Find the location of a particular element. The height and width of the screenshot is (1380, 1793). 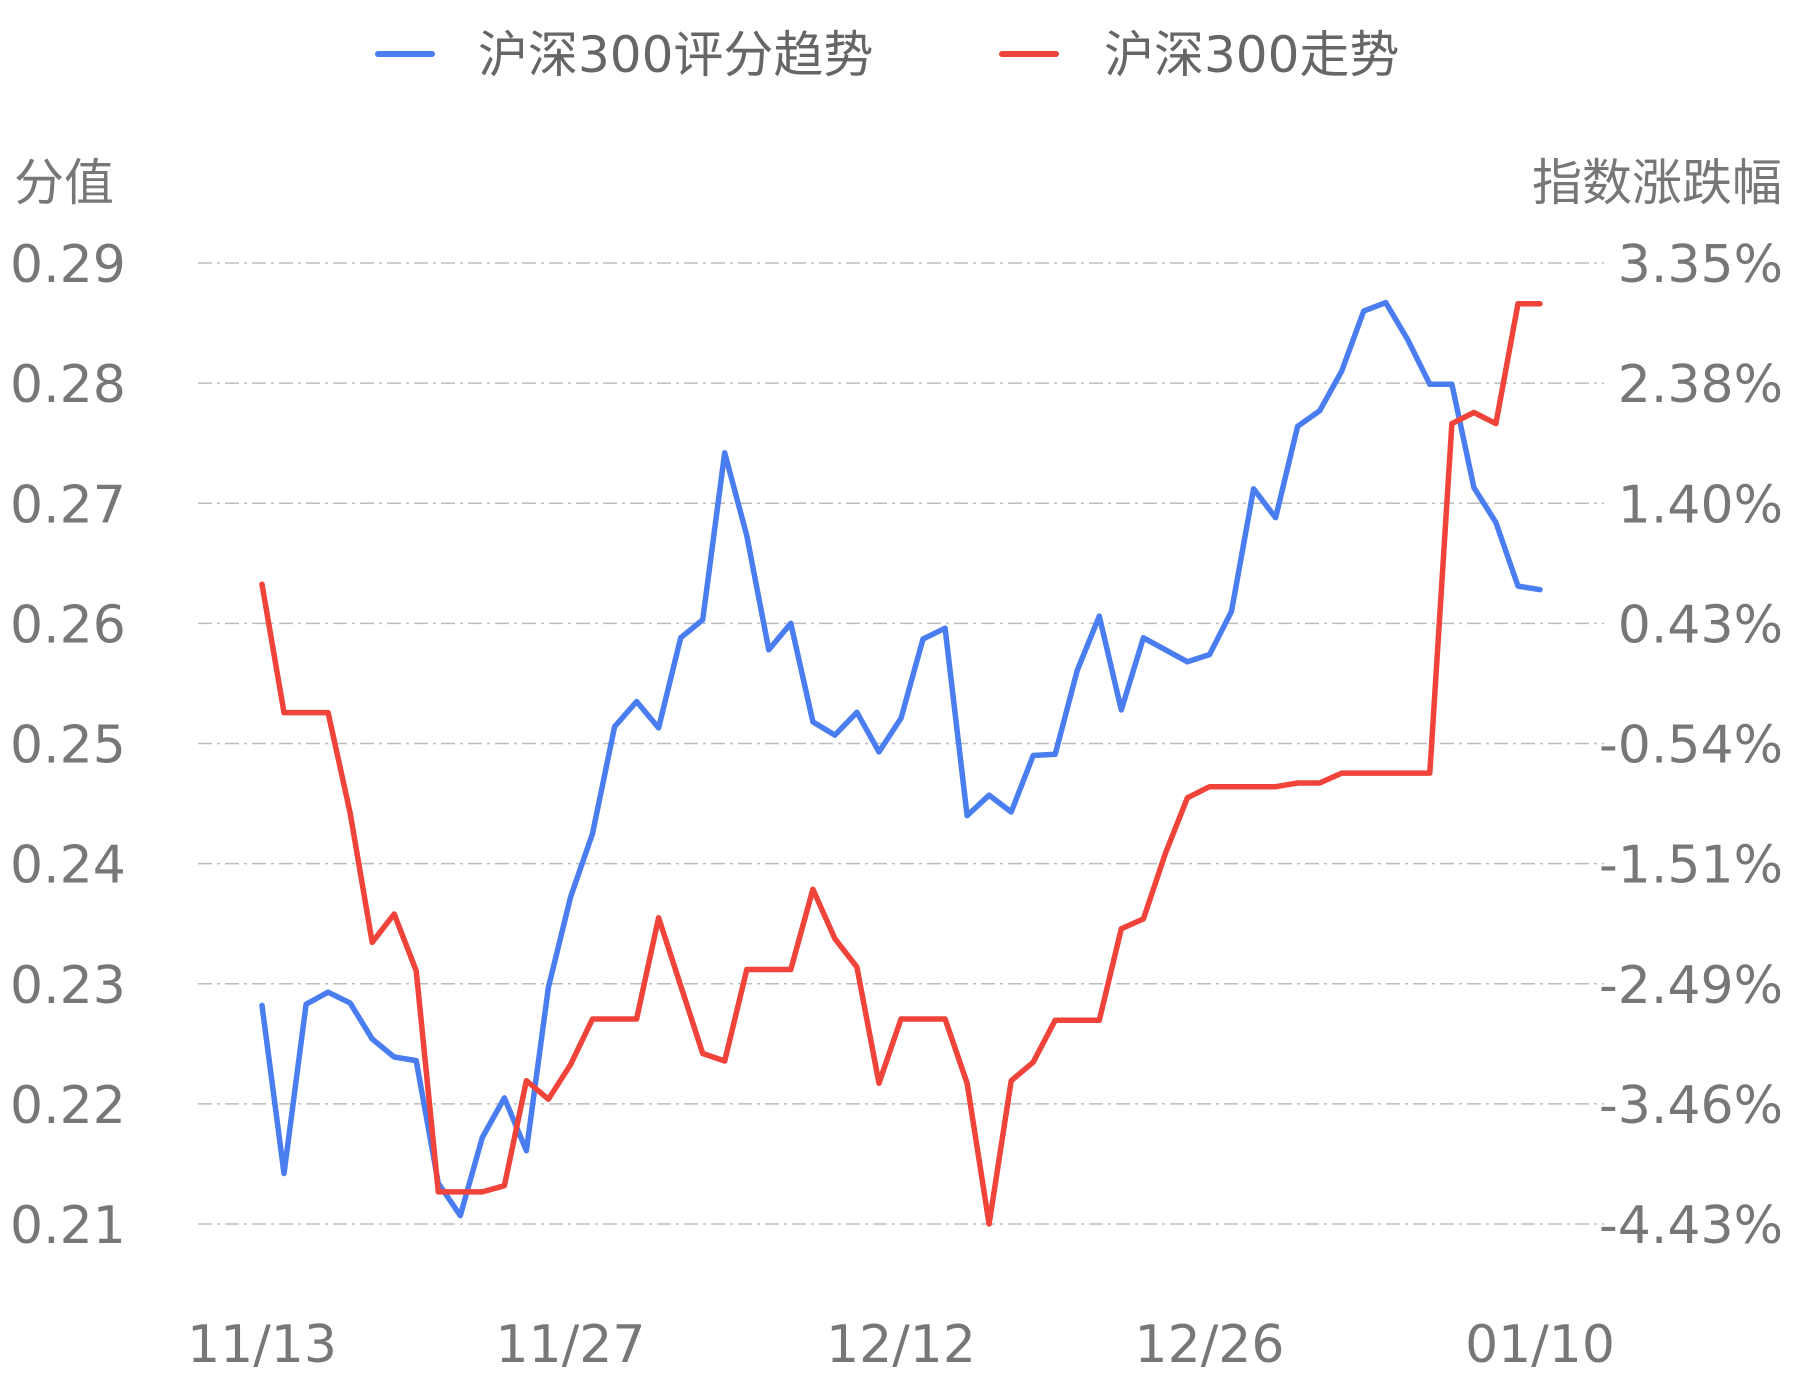

y-right-tick-label: -2.49% is located at coordinates (1691, 986).